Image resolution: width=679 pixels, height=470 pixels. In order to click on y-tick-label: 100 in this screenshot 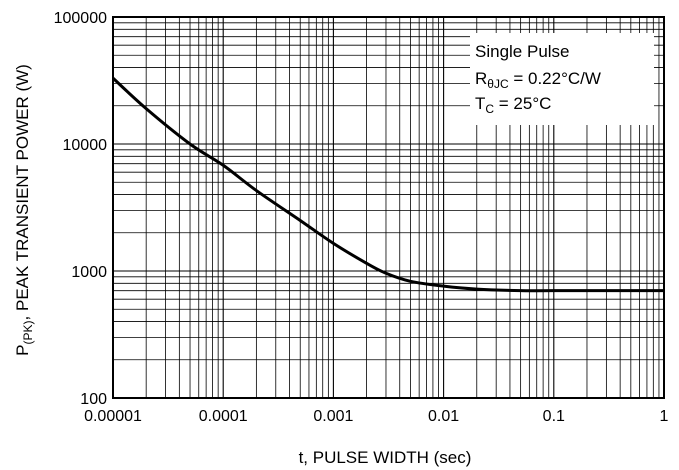, I will do `click(93, 399)`.